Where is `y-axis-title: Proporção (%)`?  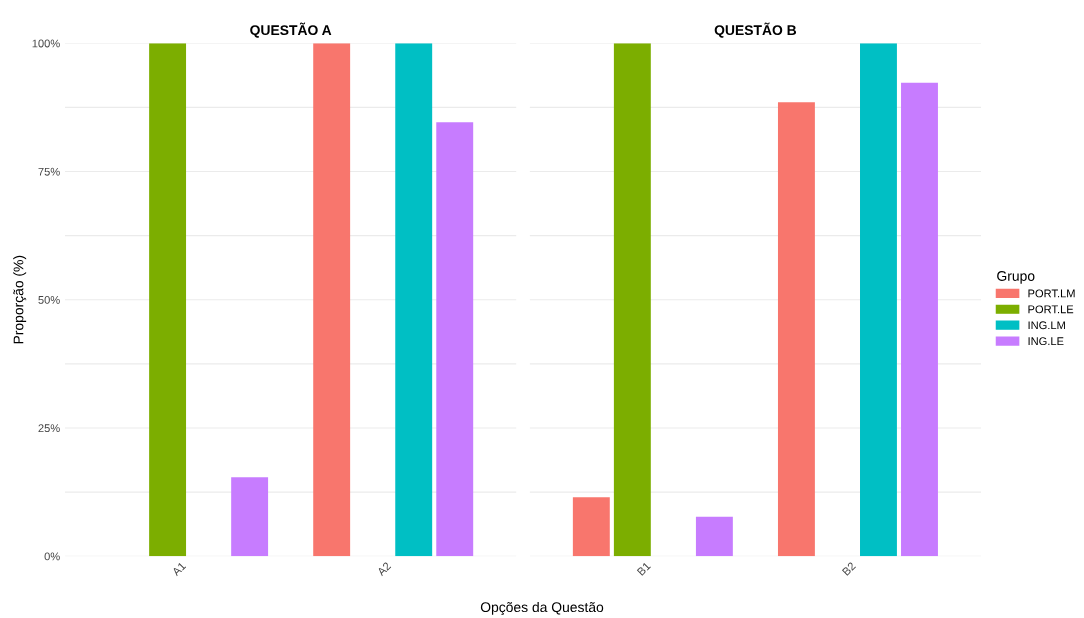
y-axis-title: Proporção (%) is located at coordinates (20, 299).